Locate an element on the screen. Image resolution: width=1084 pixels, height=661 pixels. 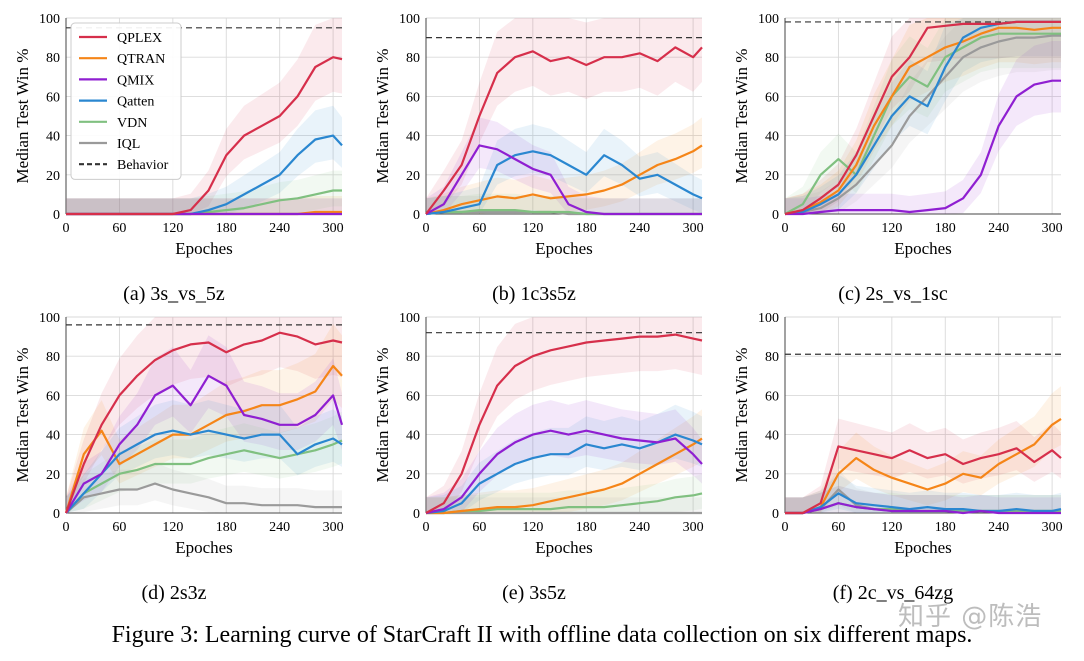
subplot-title: (b) 1c3s5z is located at coordinates (534, 294).